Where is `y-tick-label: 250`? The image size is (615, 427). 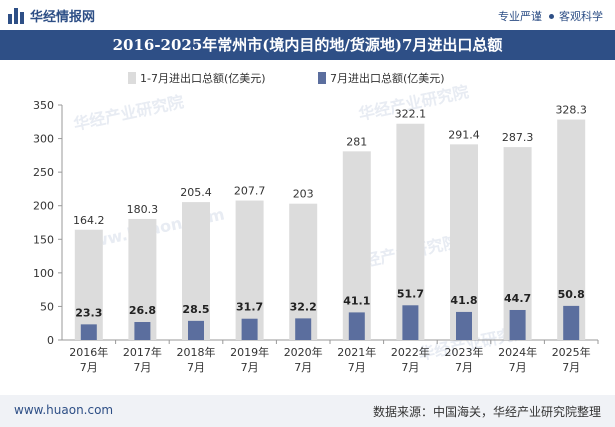 y-tick-label: 250 is located at coordinates (43, 172).